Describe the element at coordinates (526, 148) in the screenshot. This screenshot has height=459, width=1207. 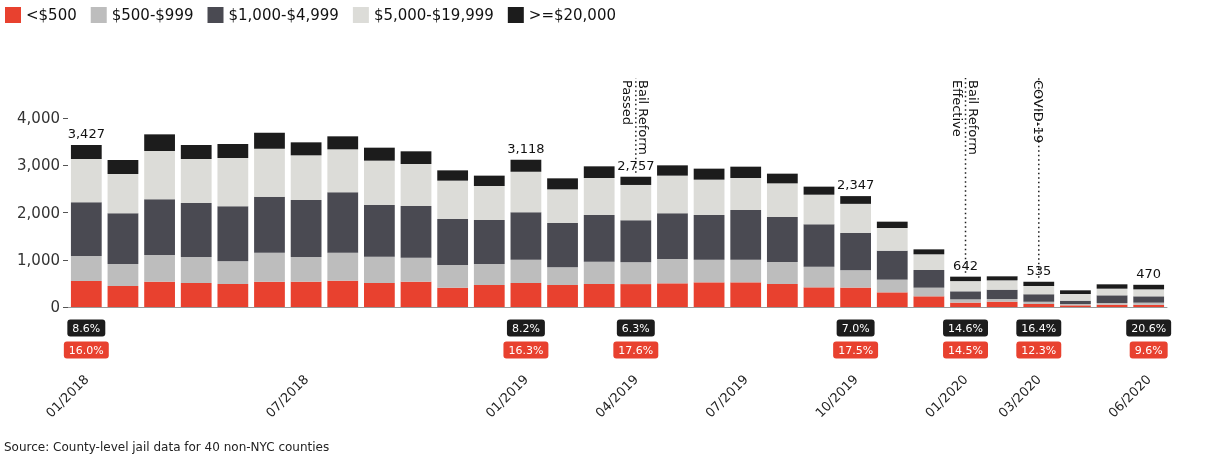
I see `total-label: 3,118` at that location.